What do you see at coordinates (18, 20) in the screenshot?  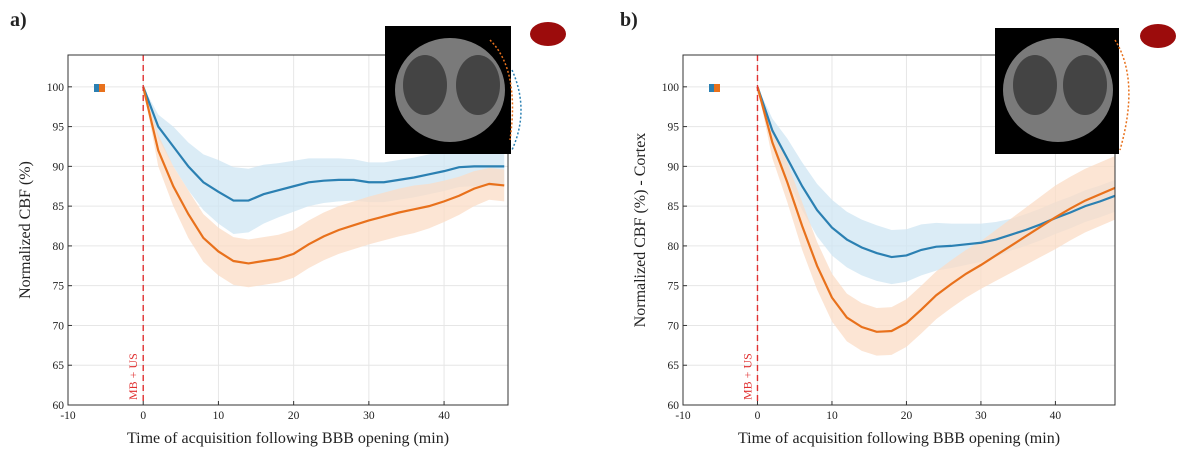 I see `panel-label: a)` at bounding box center [18, 20].